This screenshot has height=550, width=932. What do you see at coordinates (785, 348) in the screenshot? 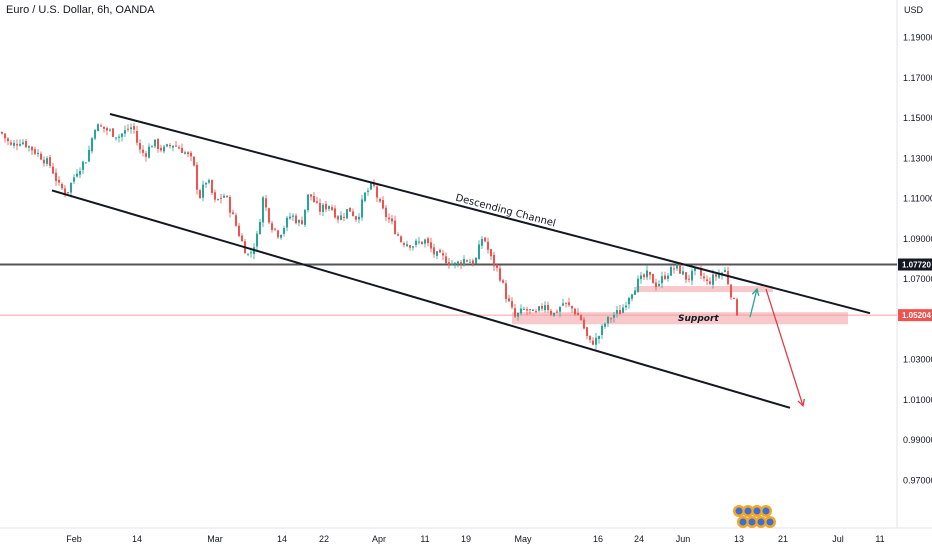
I see `bearish-arrow` at bounding box center [785, 348].